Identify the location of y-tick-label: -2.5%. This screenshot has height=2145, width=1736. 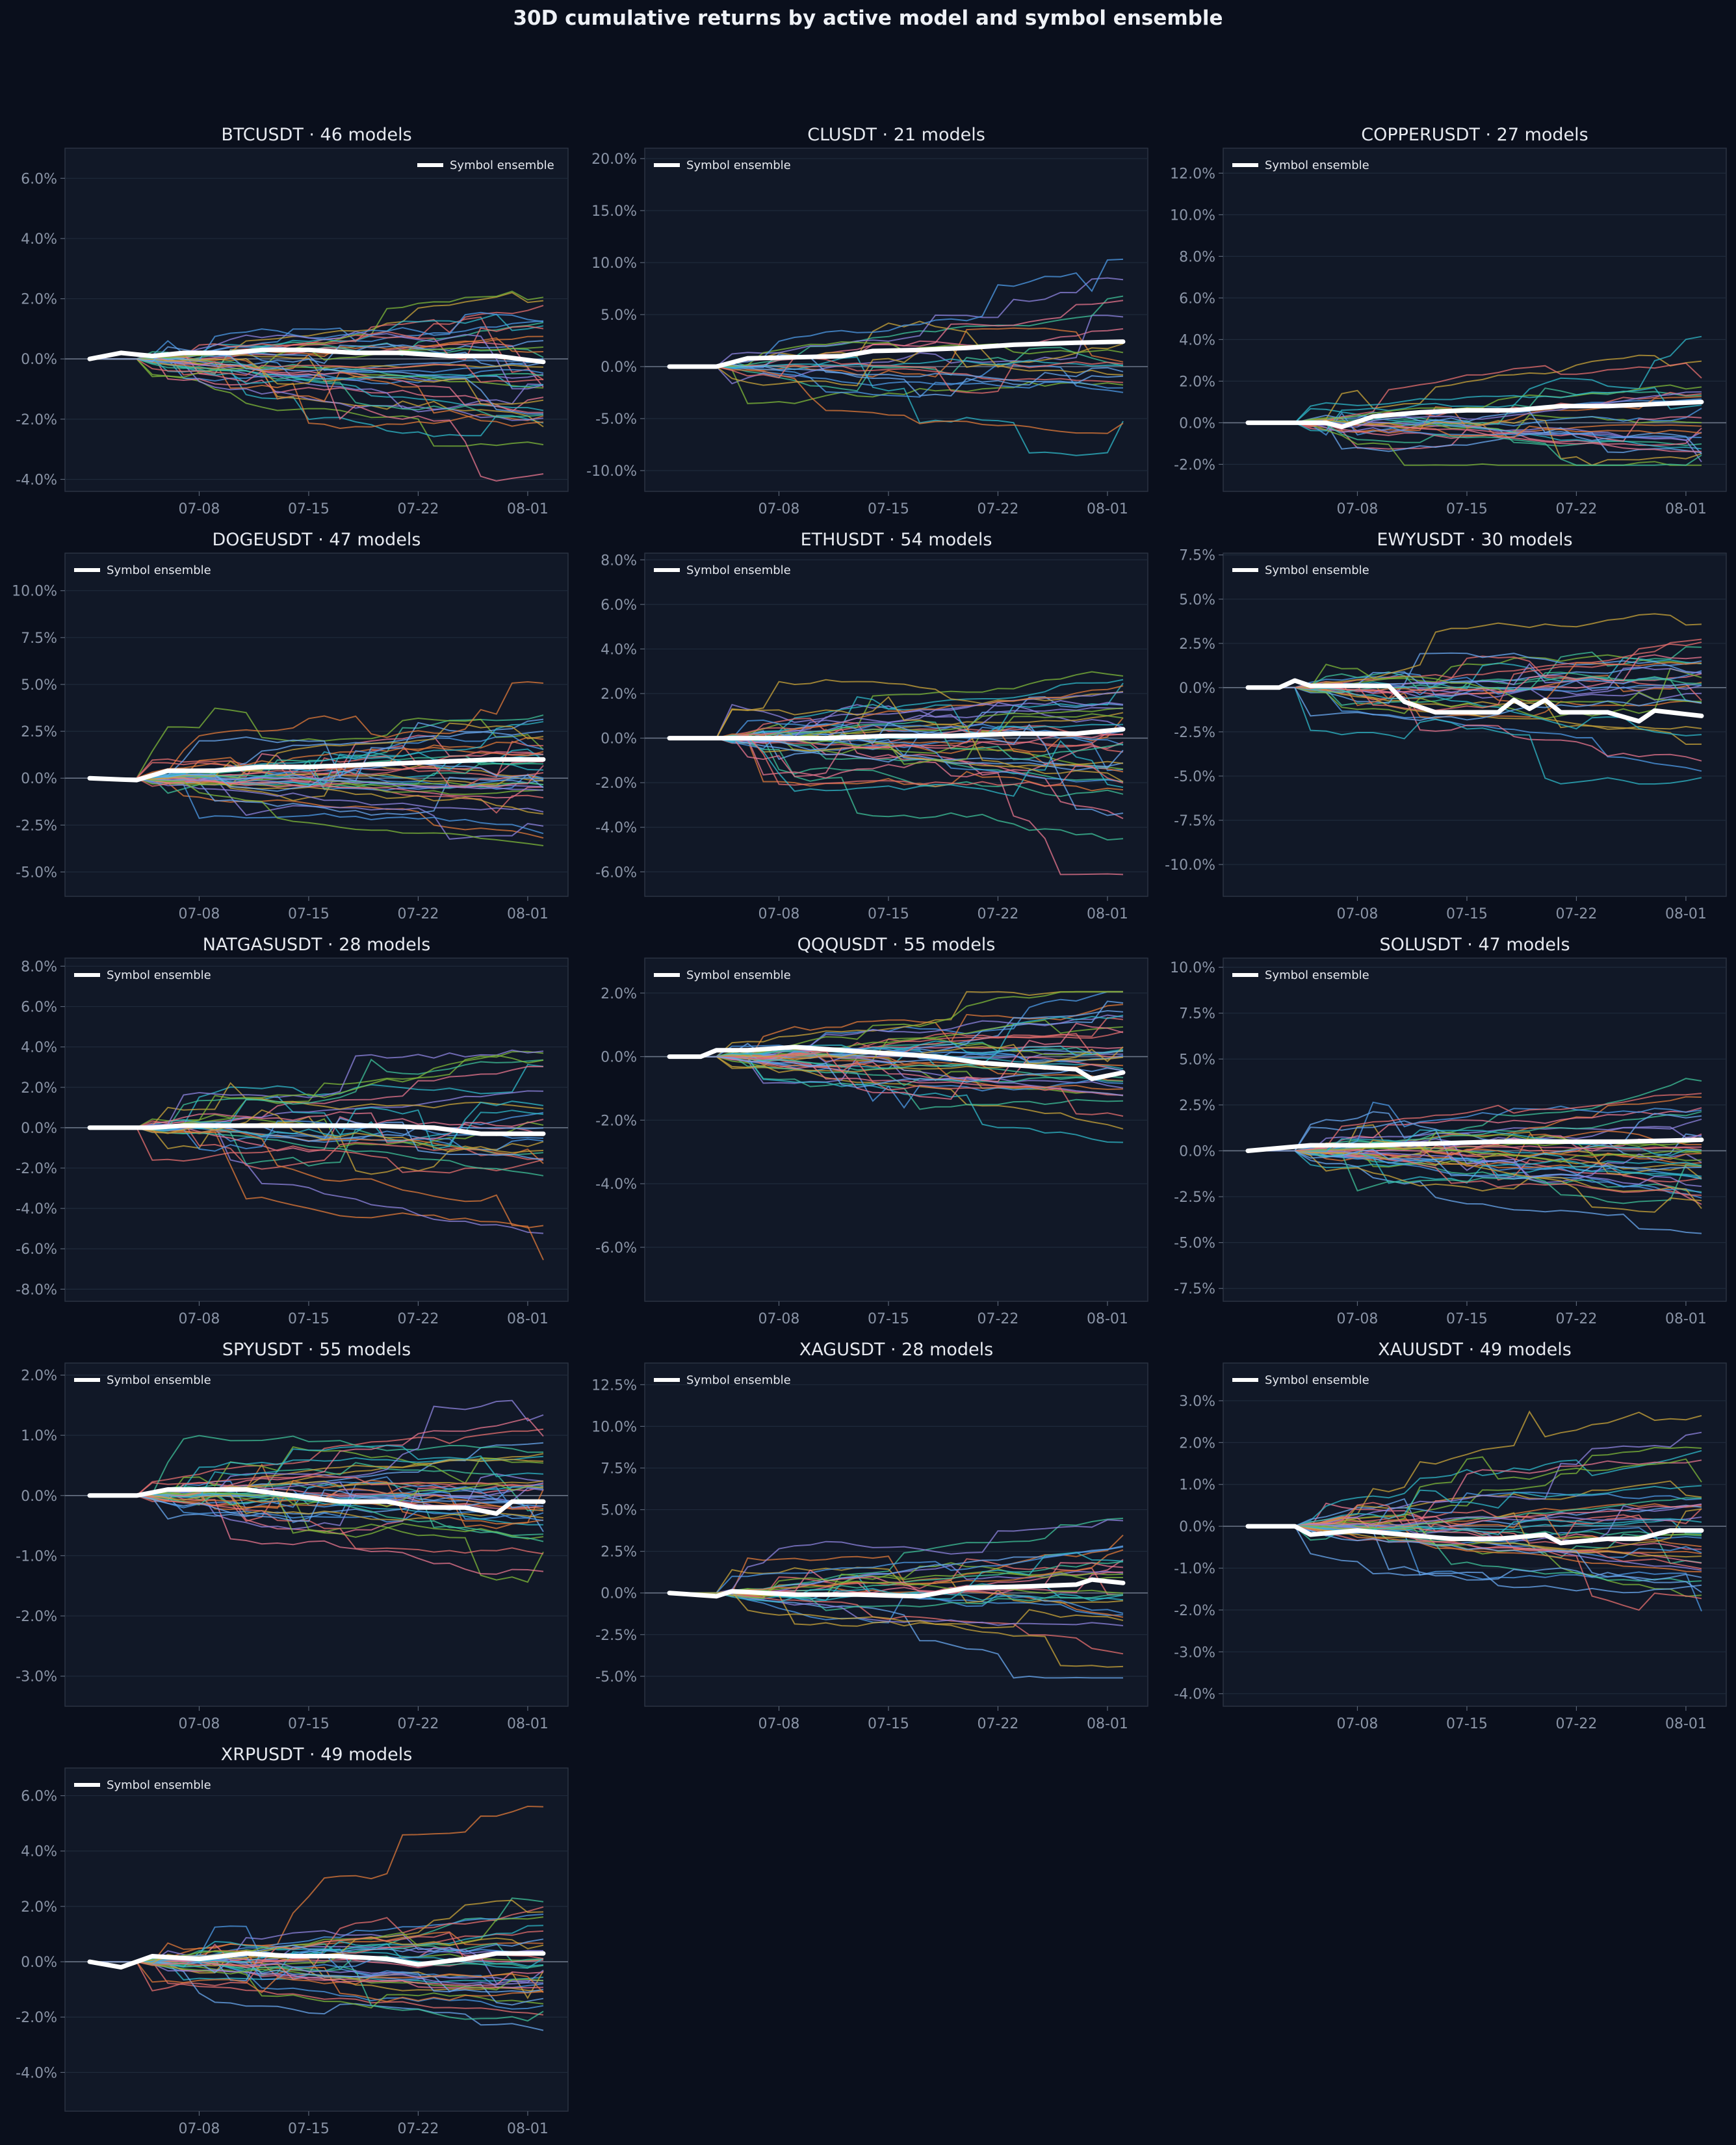
(36, 826).